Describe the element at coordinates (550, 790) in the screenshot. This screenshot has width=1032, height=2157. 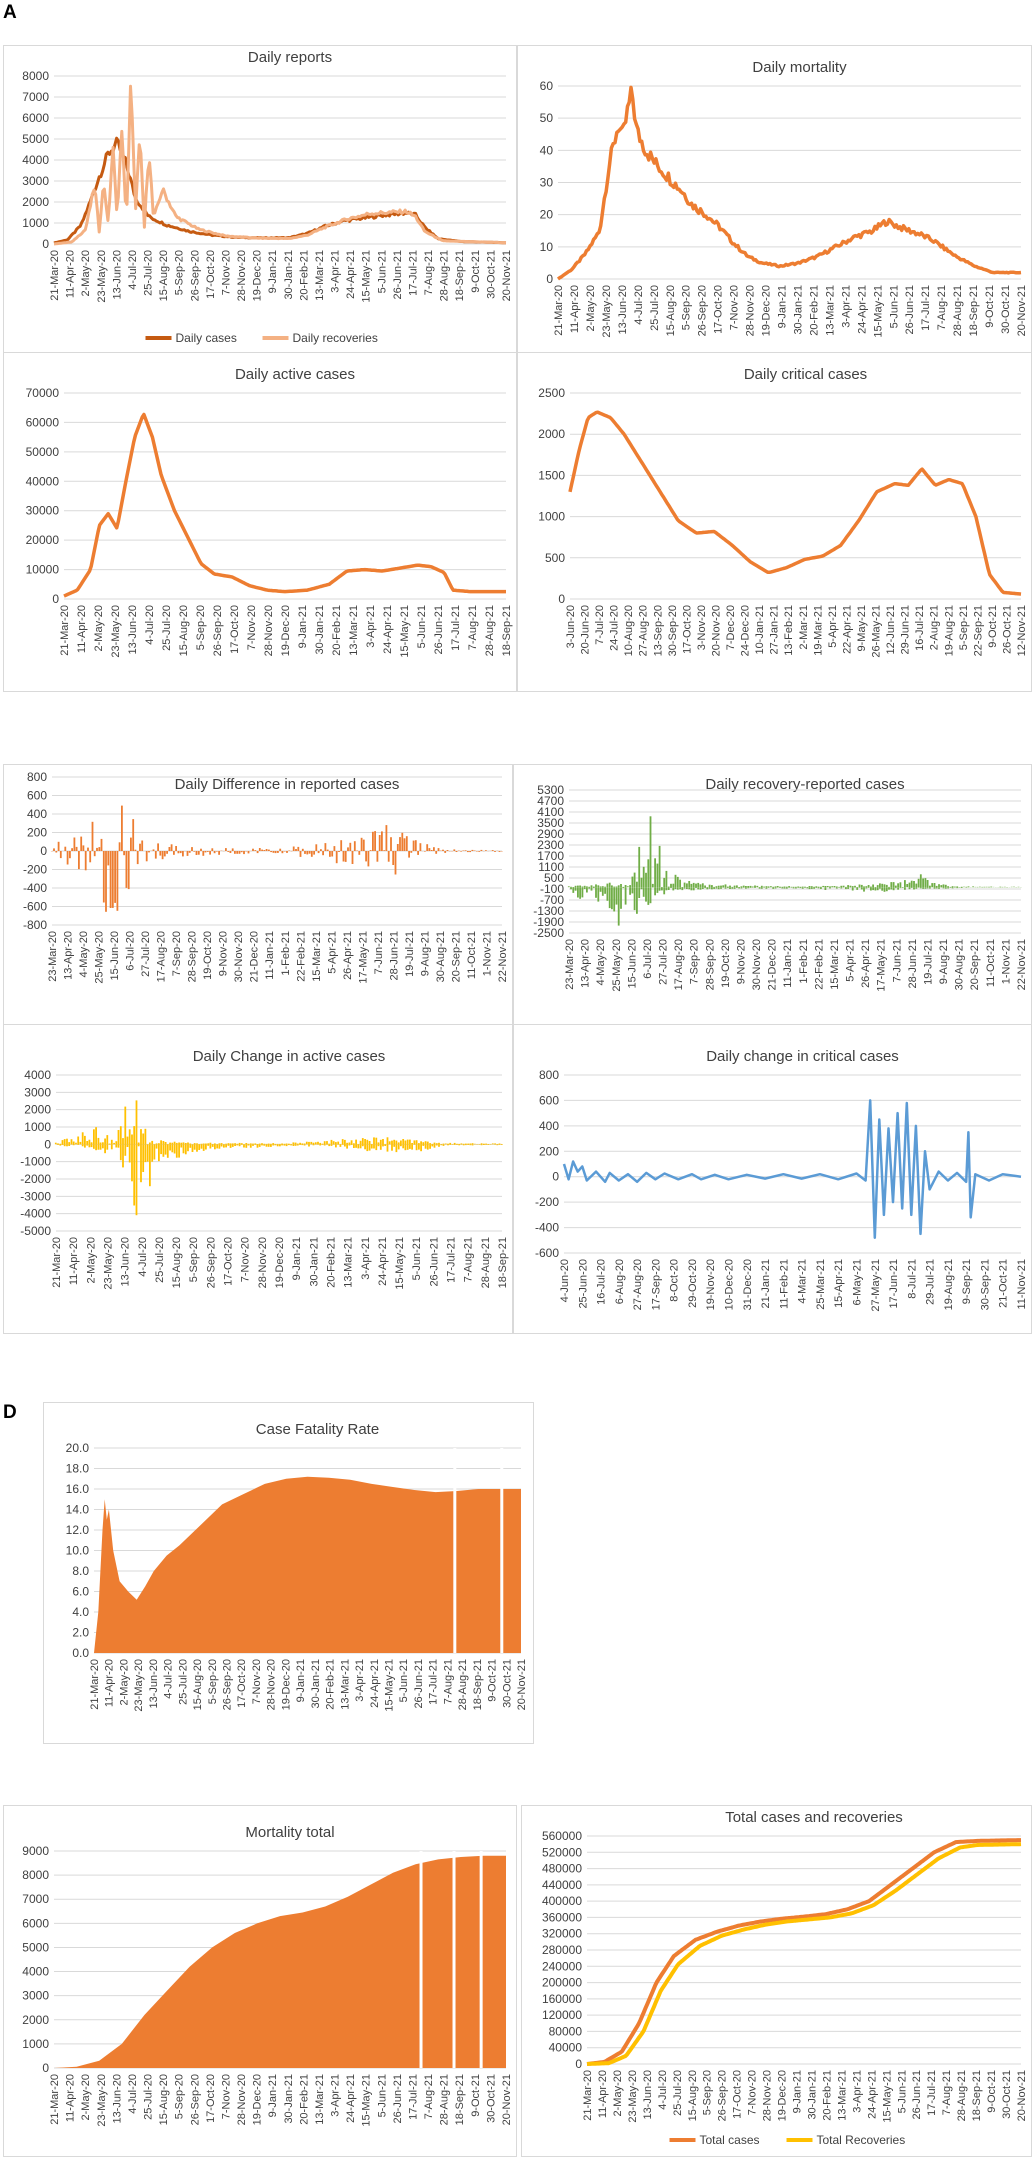
I see `y-tick-label: 5300` at that location.